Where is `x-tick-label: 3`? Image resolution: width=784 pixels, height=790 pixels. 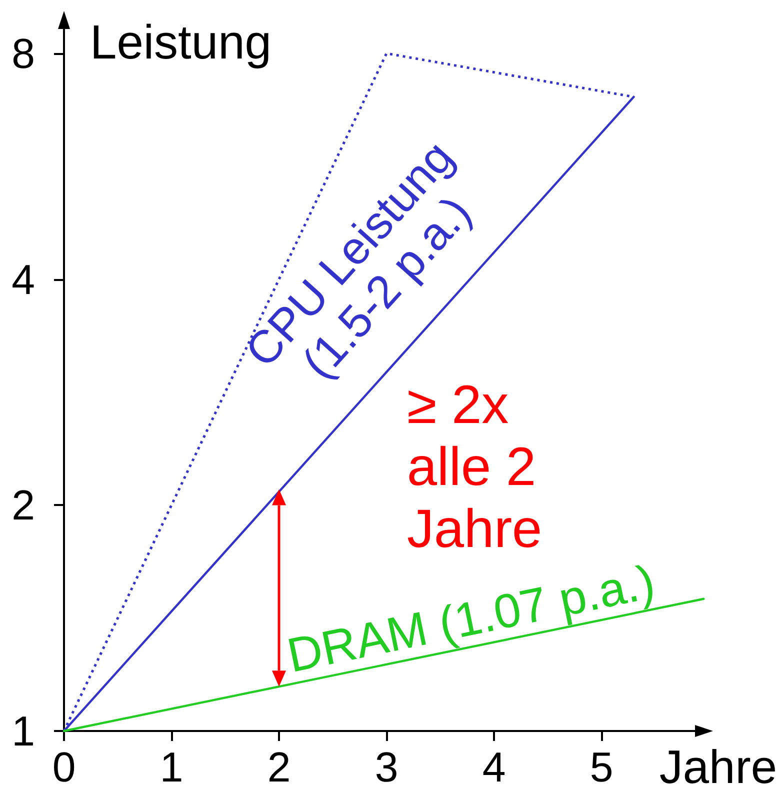
x-tick-label: 3 is located at coordinates (386, 767).